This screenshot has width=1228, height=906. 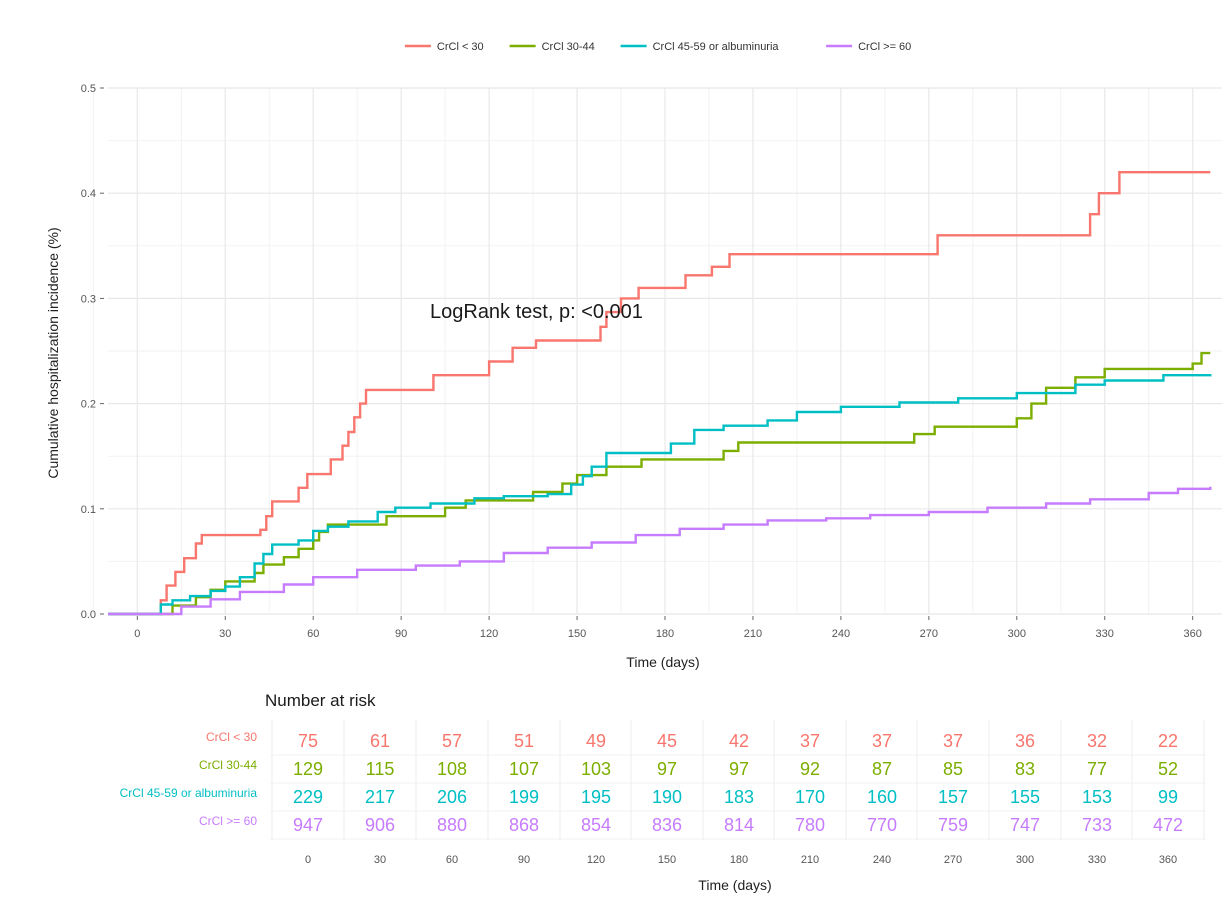 What do you see at coordinates (810, 860) in the screenshot?
I see `risk-col-tick-label: 210` at bounding box center [810, 860].